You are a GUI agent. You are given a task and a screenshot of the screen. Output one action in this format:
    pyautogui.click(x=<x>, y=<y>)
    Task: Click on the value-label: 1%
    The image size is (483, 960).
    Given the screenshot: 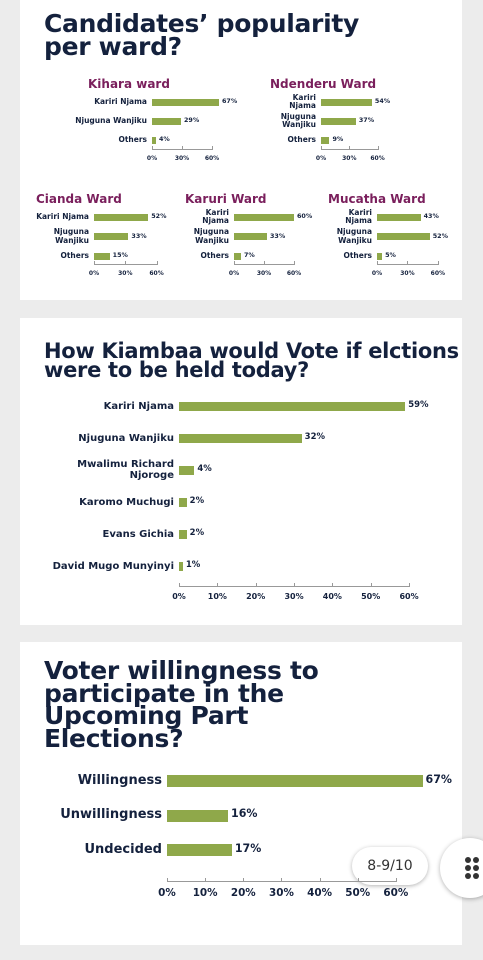 What is the action you would take?
    pyautogui.click(x=193, y=564)
    